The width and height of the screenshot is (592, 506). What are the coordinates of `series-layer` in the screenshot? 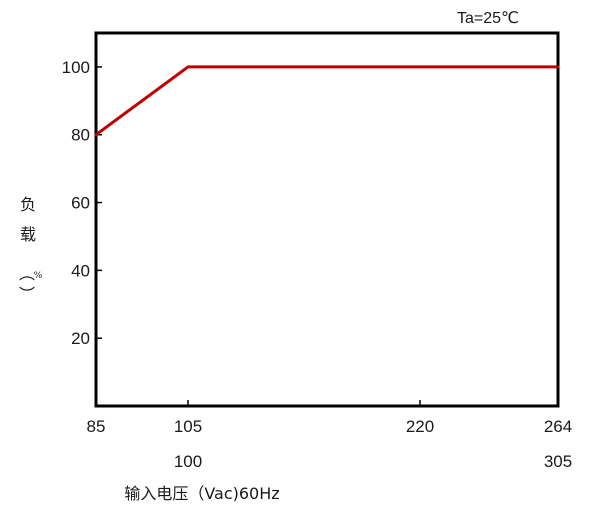 It's located at (327, 101).